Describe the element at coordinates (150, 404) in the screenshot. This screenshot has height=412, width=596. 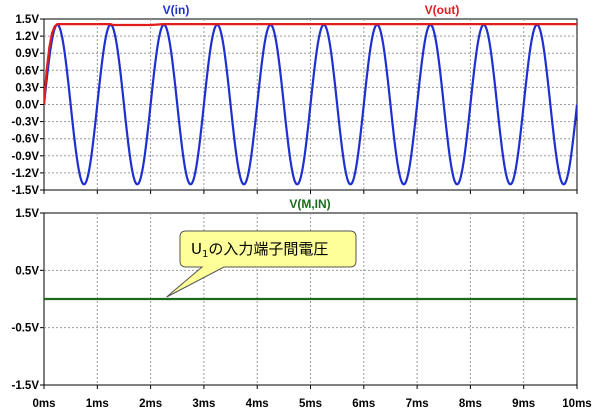
I see `xtick-label: 2ms` at that location.